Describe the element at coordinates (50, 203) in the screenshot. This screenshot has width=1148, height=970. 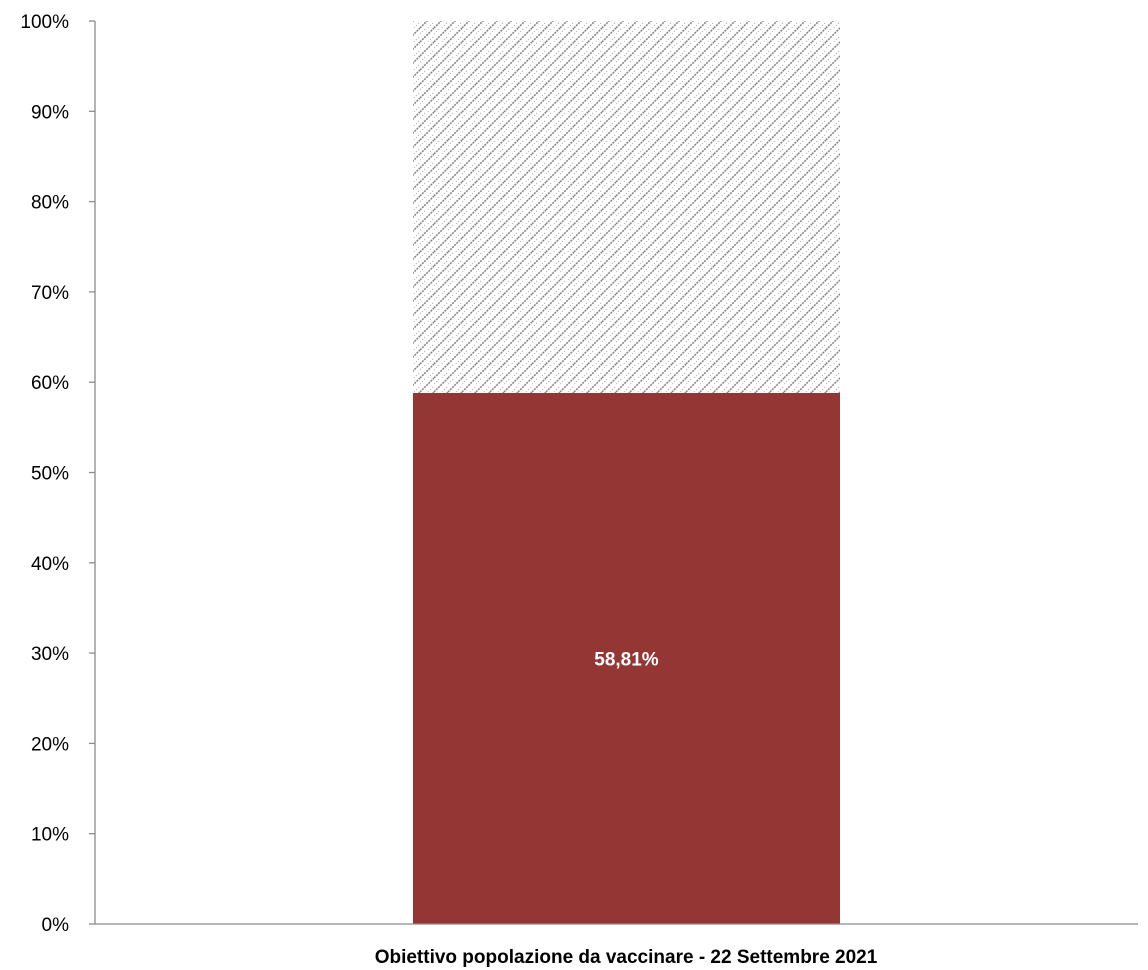
I see `y-tick-label: 80%` at that location.